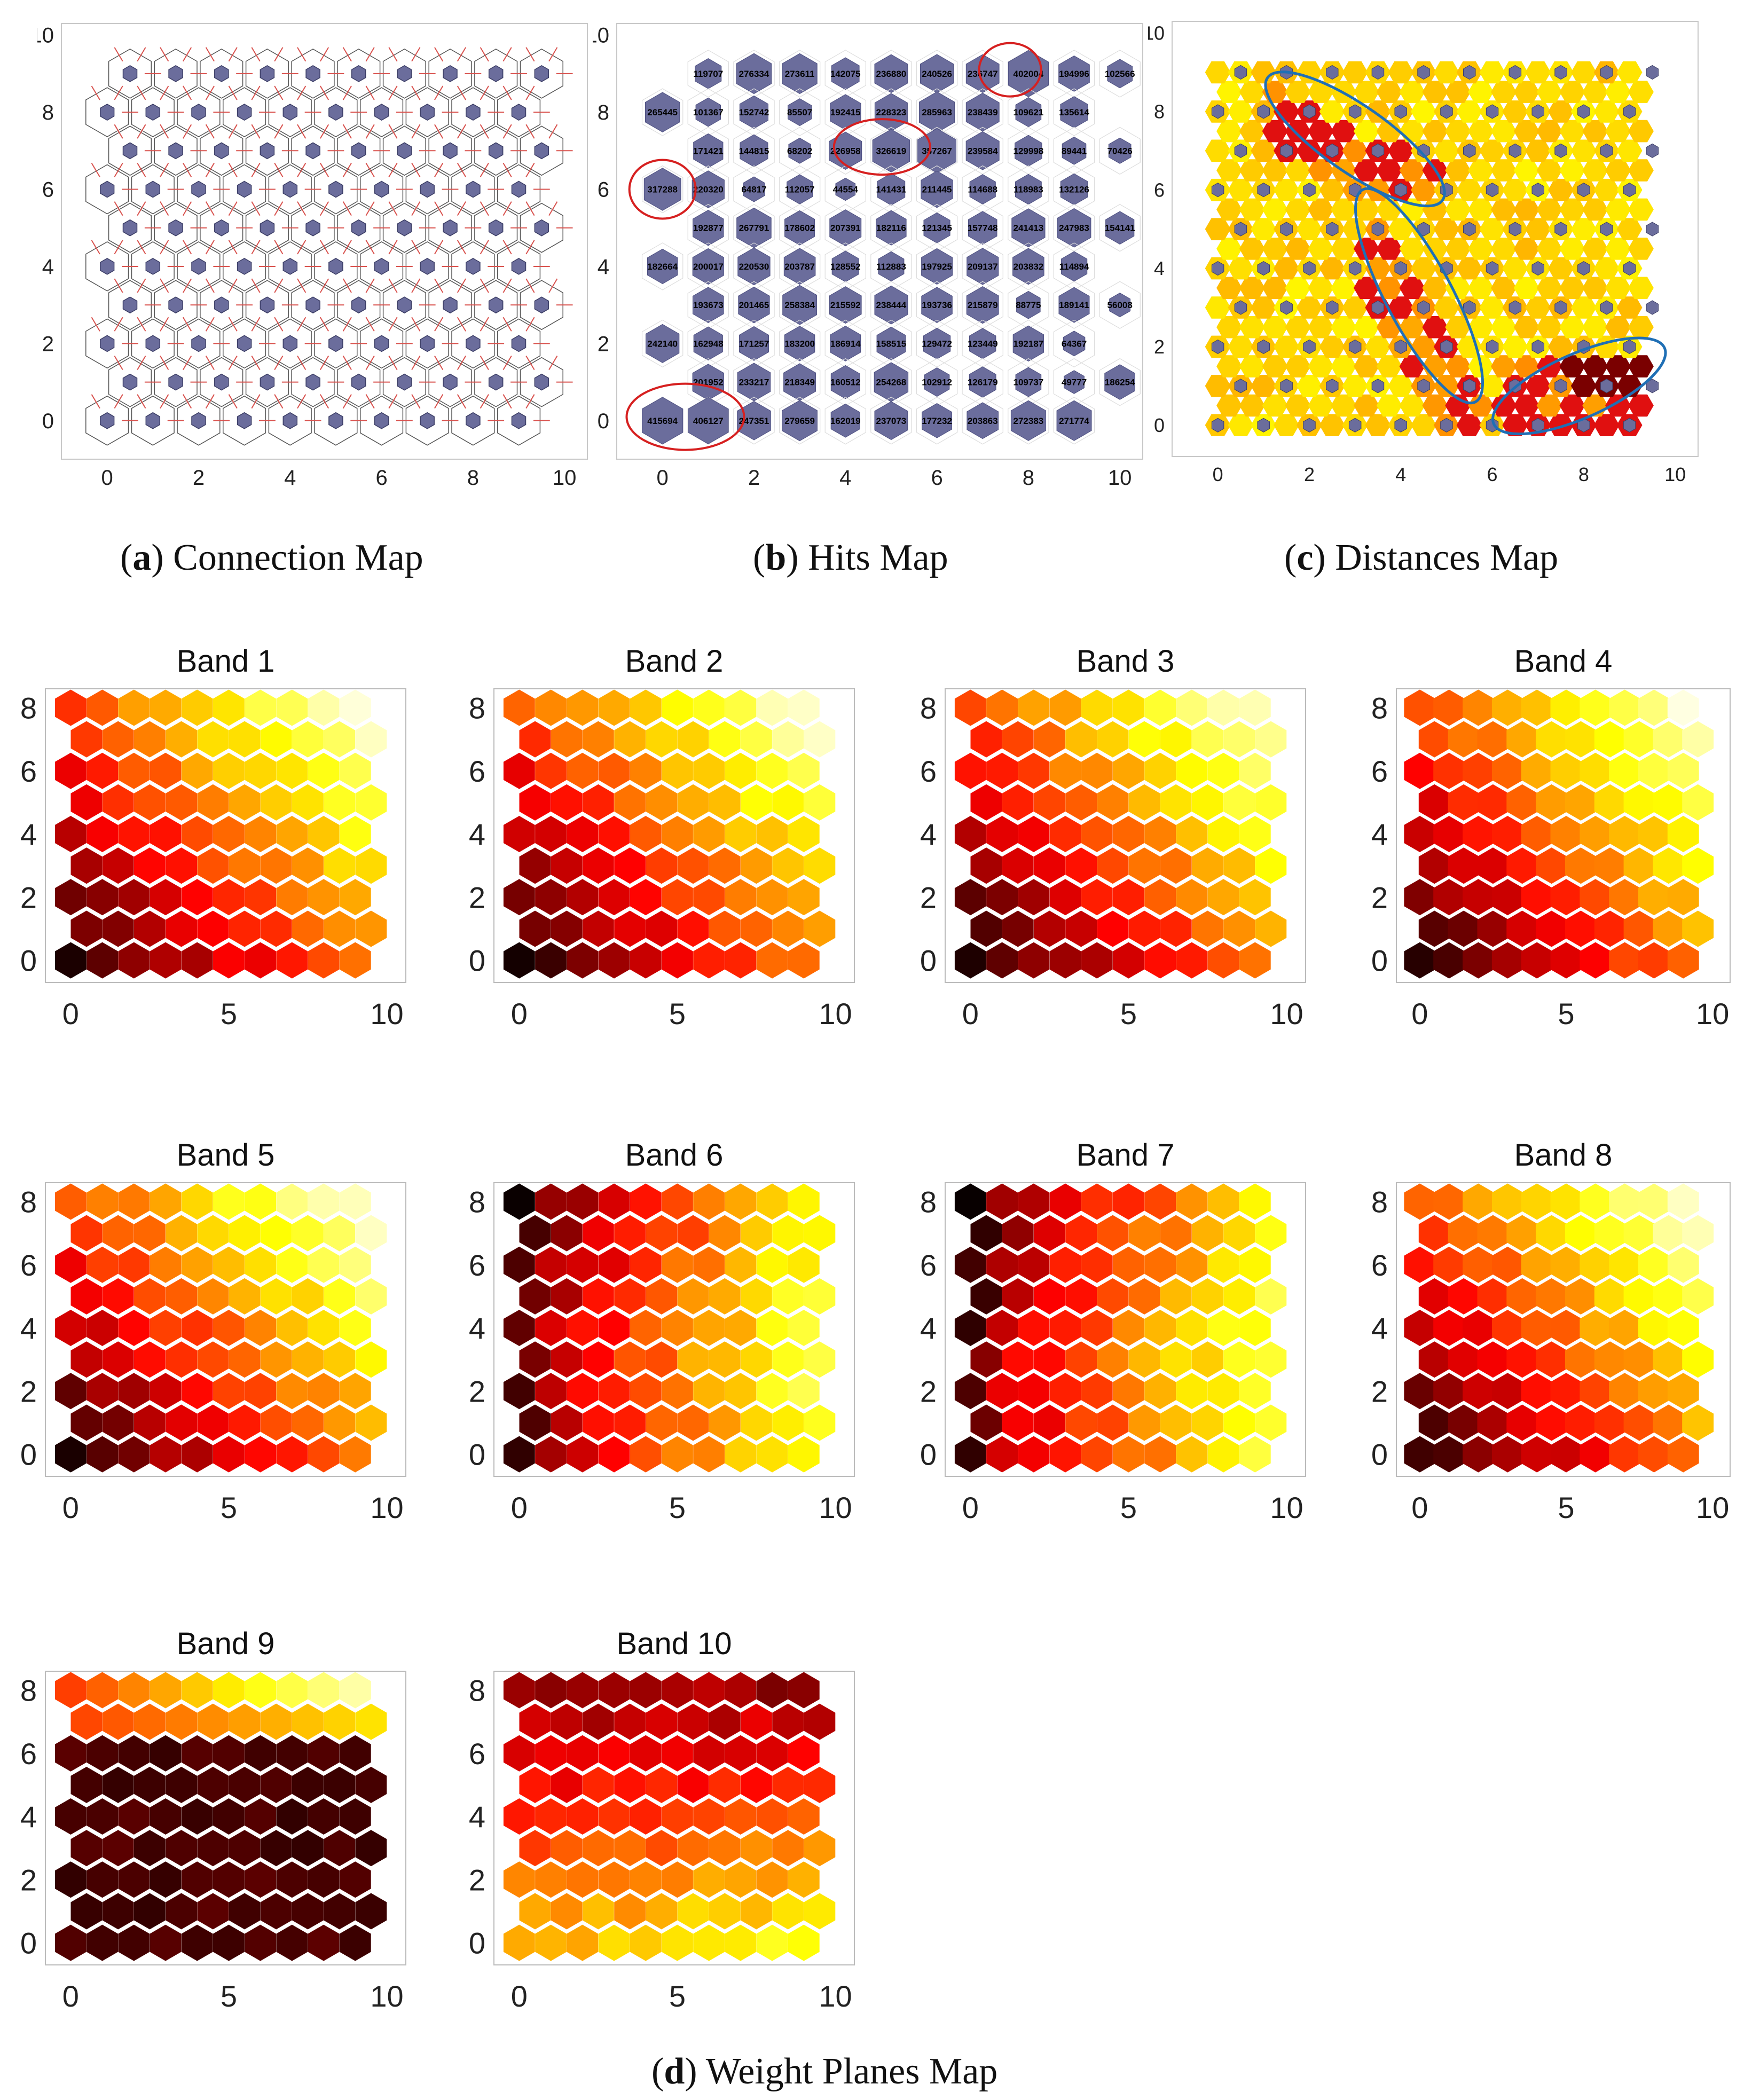 The height and width of the screenshot is (2100, 1752). I want to click on hits-count-label: 178602, so click(799, 228).